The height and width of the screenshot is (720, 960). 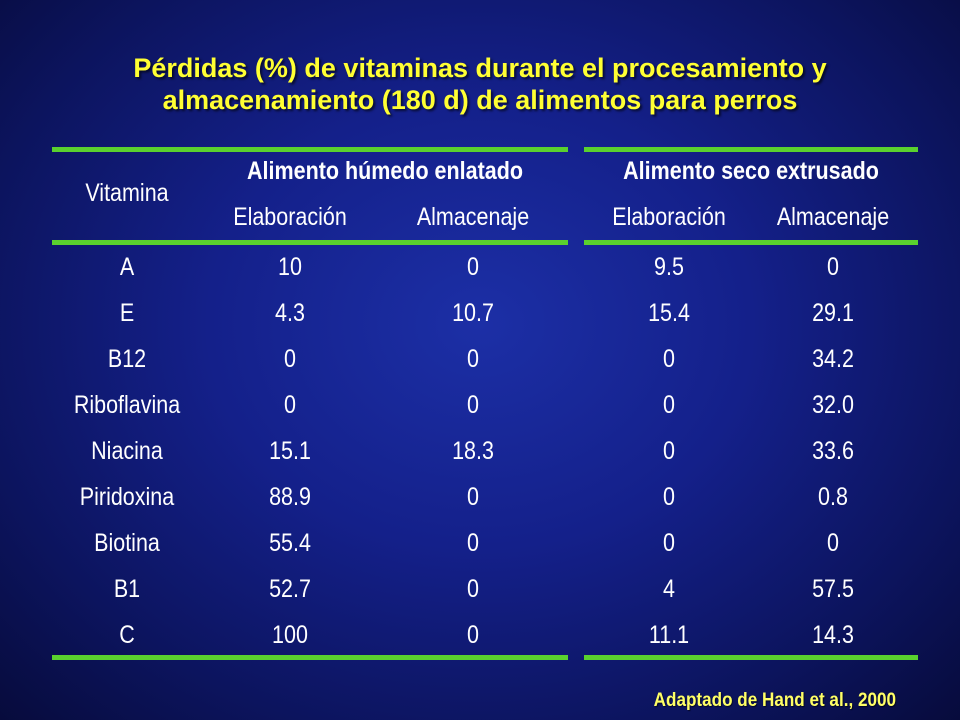 I want to click on vitamin-name: C, so click(x=127, y=635).